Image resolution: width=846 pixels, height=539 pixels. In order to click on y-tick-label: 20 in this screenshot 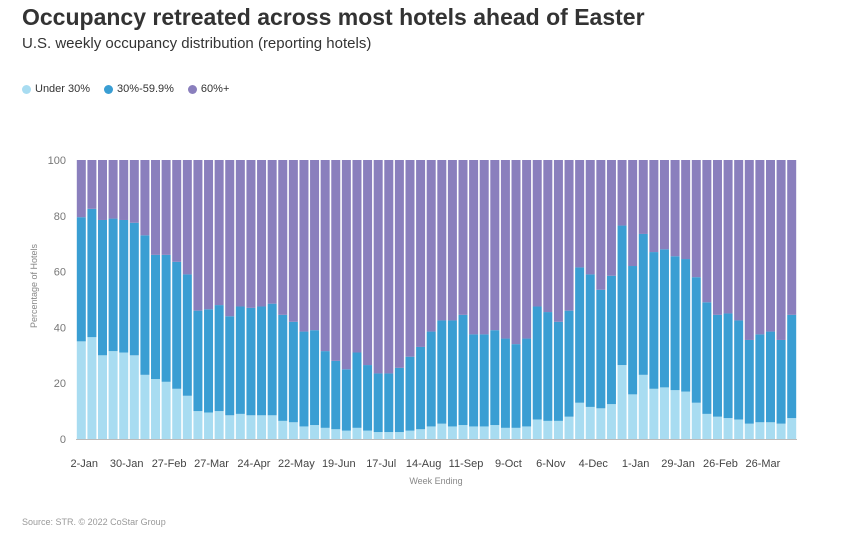, I will do `click(60, 384)`.